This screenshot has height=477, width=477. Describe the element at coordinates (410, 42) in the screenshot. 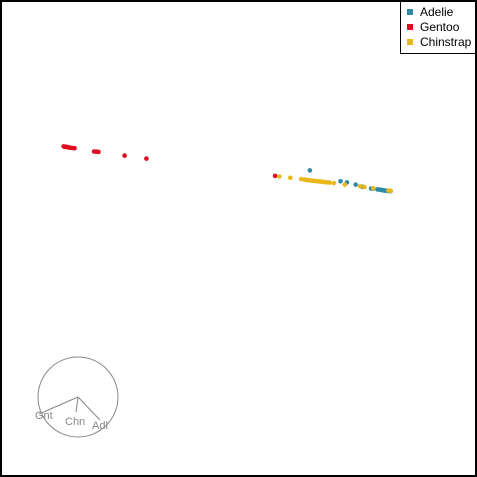

I see `legend-swatch-chinstrap` at that location.